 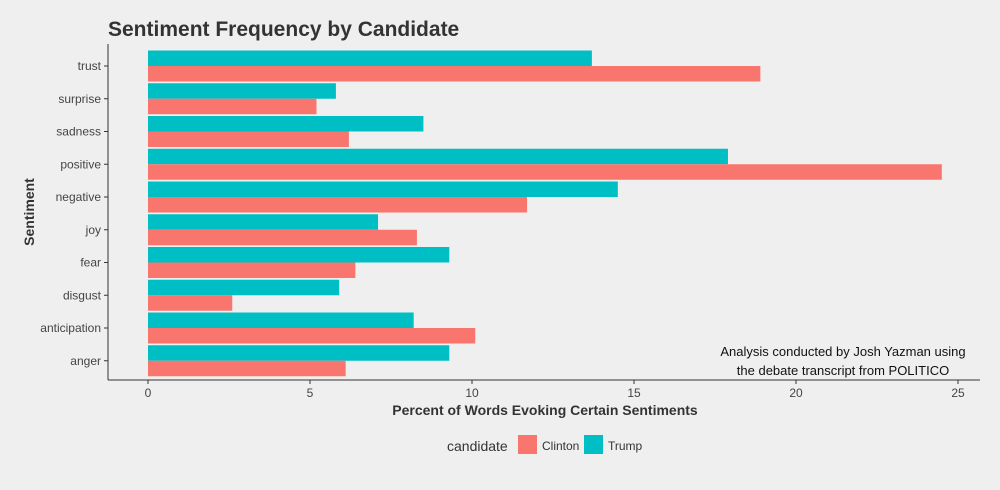 What do you see at coordinates (796, 393) in the screenshot?
I see `x-tick-label-20: 20` at bounding box center [796, 393].